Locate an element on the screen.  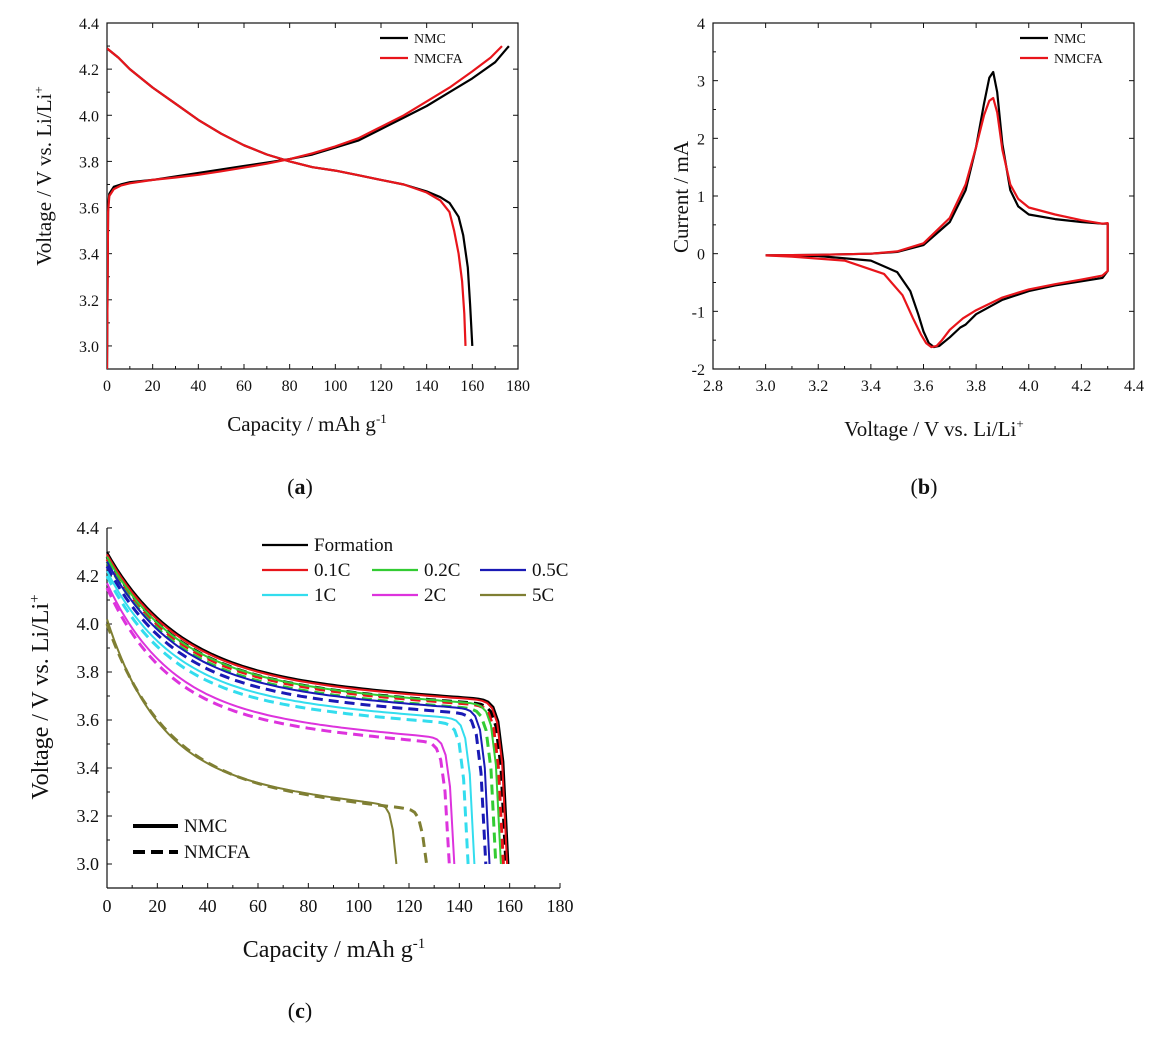
panel-b-label: (b) is located at coordinates (924, 486).